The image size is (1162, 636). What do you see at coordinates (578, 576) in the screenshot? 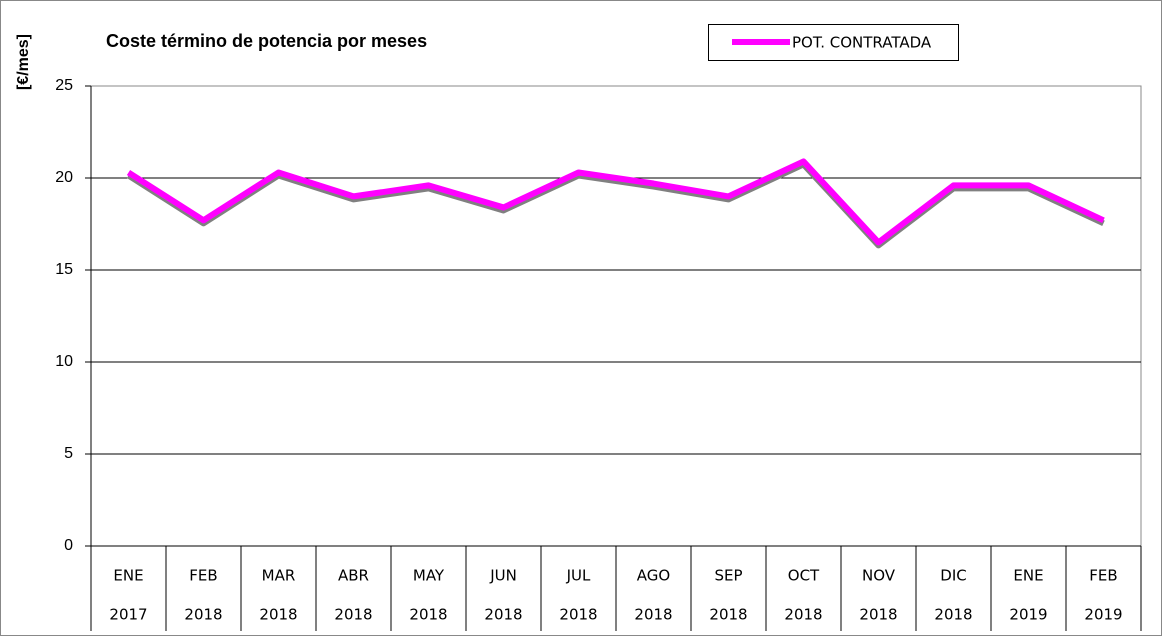
I see `x-tick-label: JUL` at bounding box center [578, 576].